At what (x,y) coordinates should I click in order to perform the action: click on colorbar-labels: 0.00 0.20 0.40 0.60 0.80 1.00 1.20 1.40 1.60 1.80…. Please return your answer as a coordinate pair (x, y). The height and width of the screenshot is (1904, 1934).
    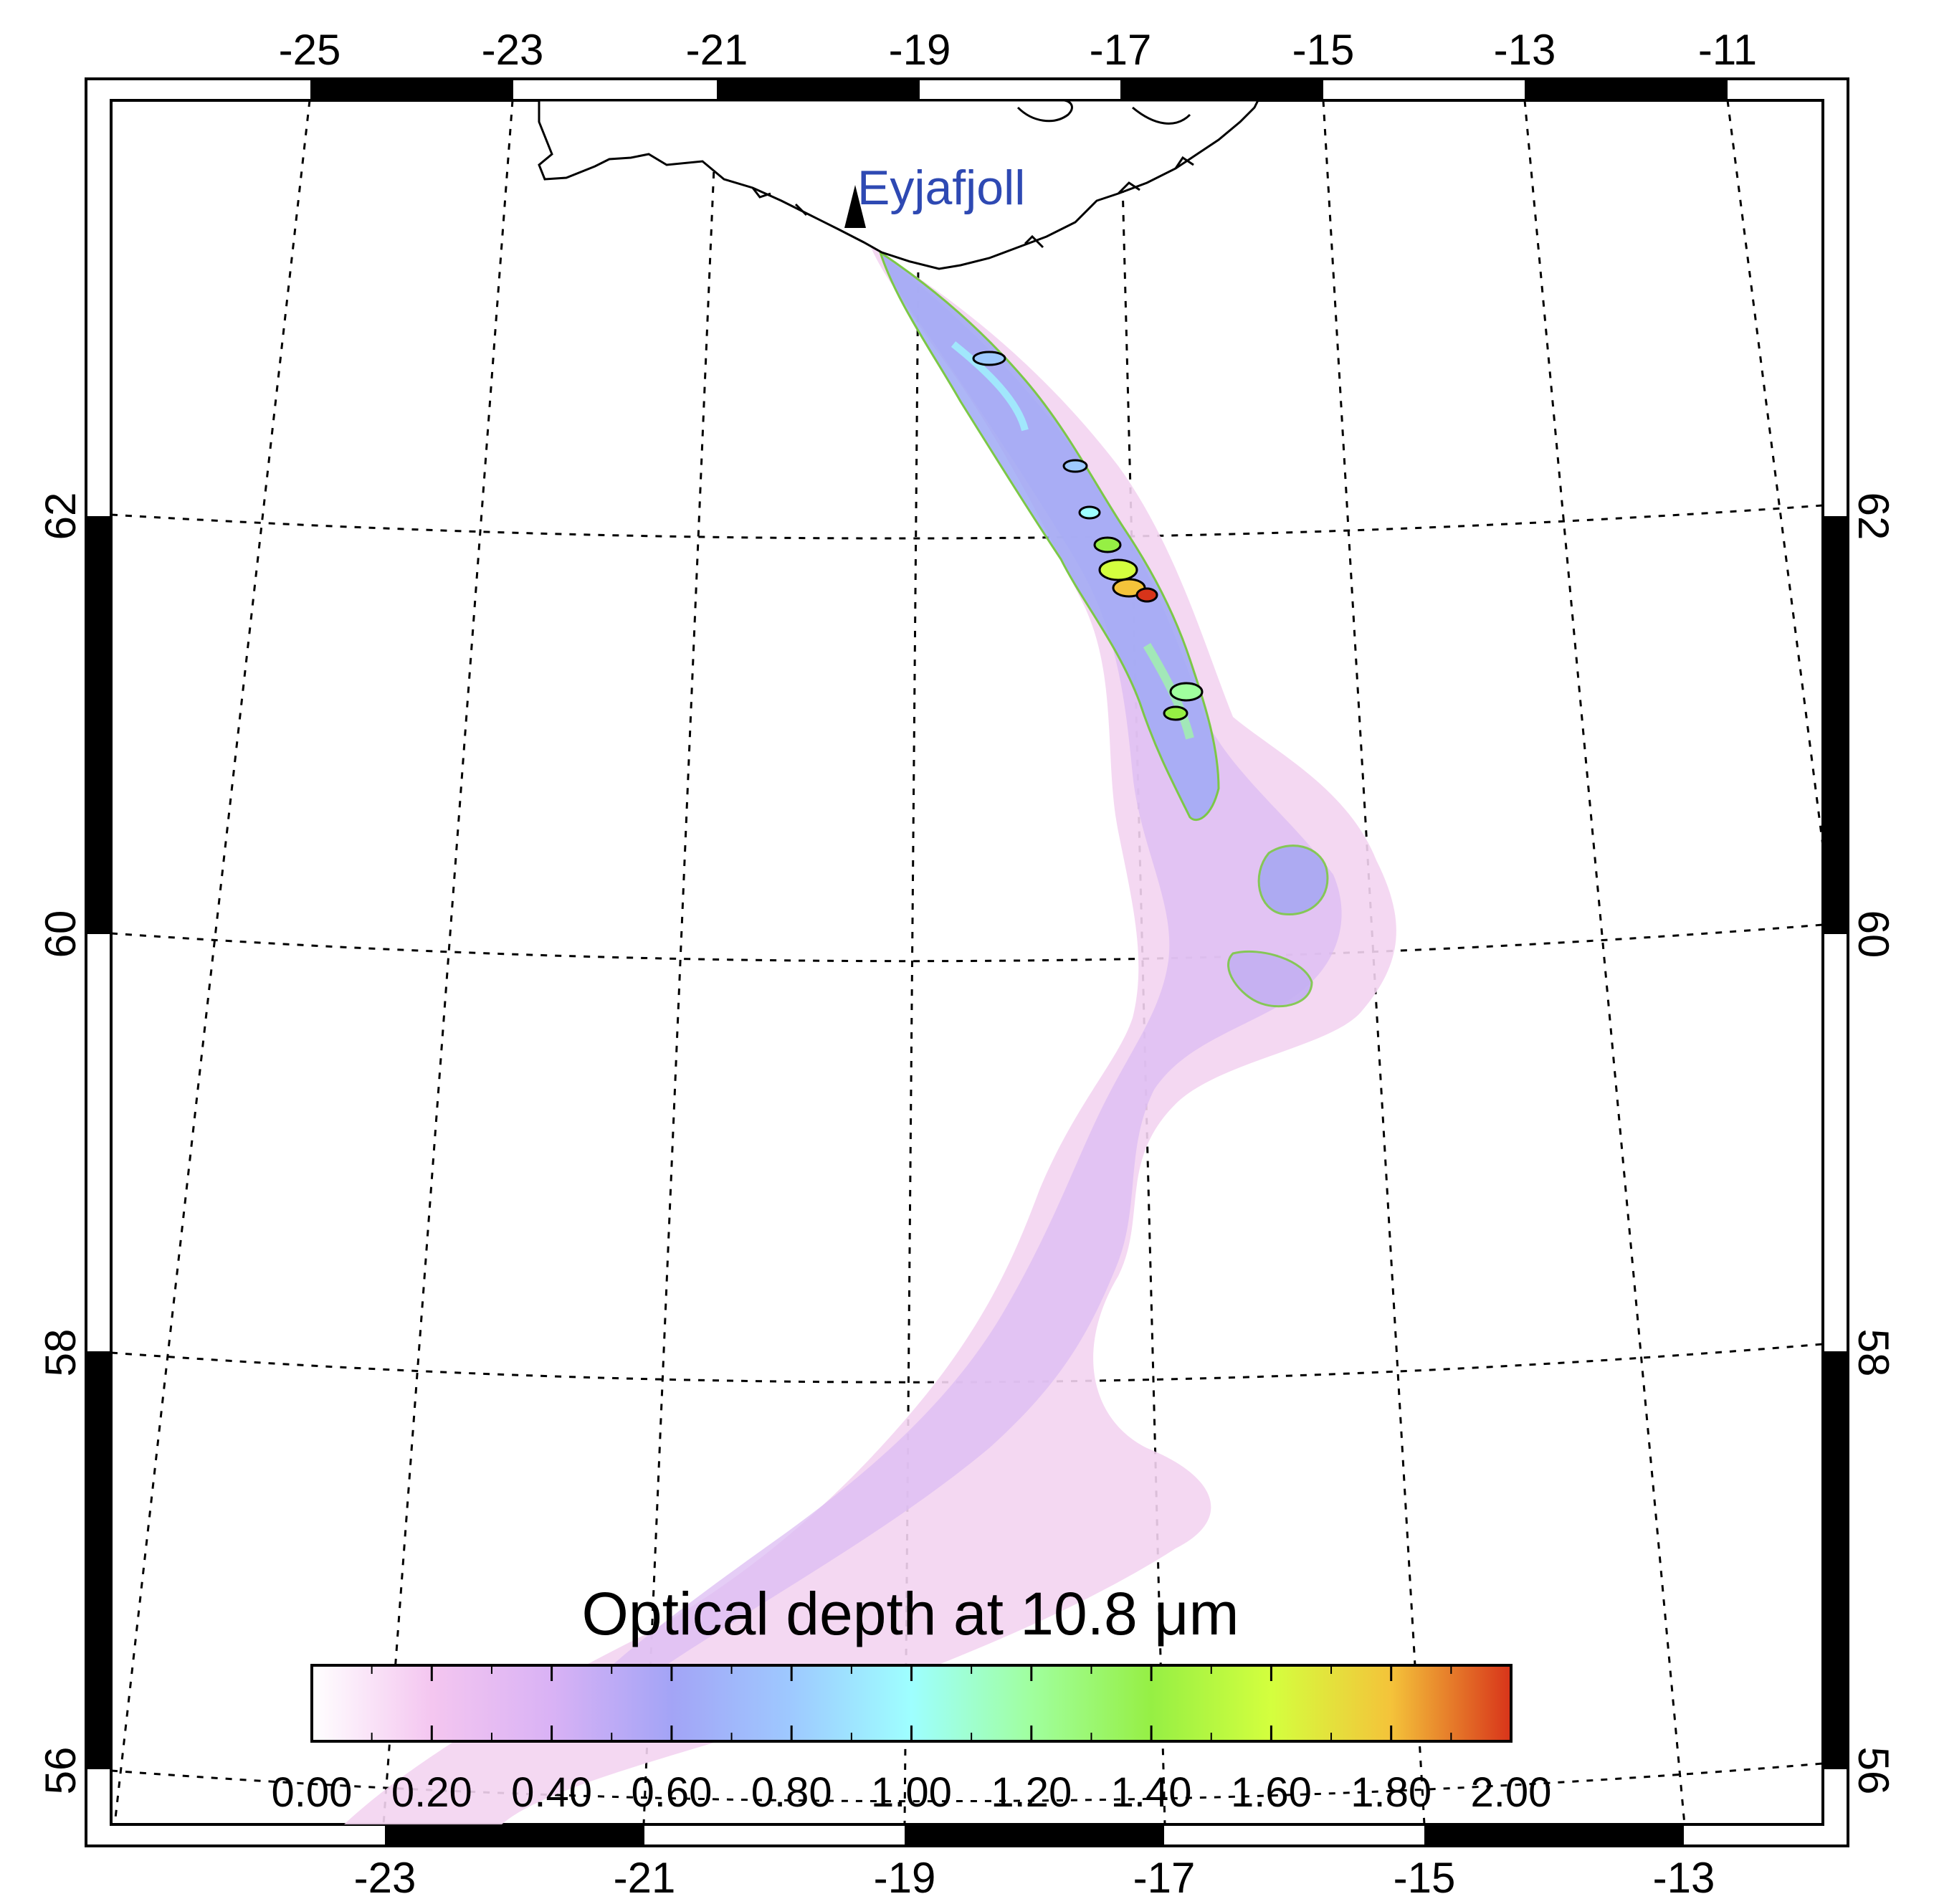
    Looking at the image, I should click on (912, 1792).